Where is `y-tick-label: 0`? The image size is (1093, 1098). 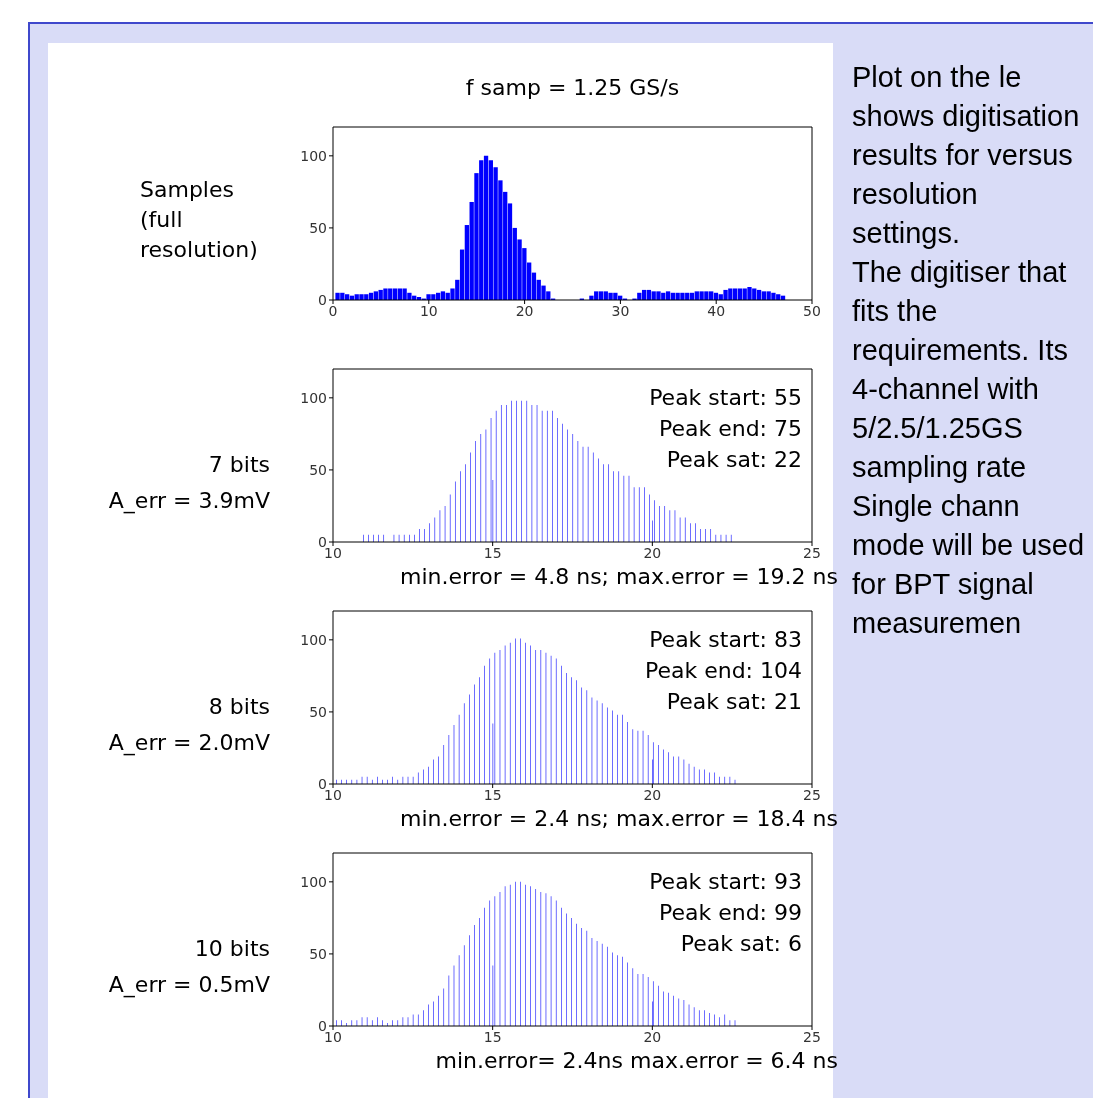 y-tick-label: 0 is located at coordinates (322, 299).